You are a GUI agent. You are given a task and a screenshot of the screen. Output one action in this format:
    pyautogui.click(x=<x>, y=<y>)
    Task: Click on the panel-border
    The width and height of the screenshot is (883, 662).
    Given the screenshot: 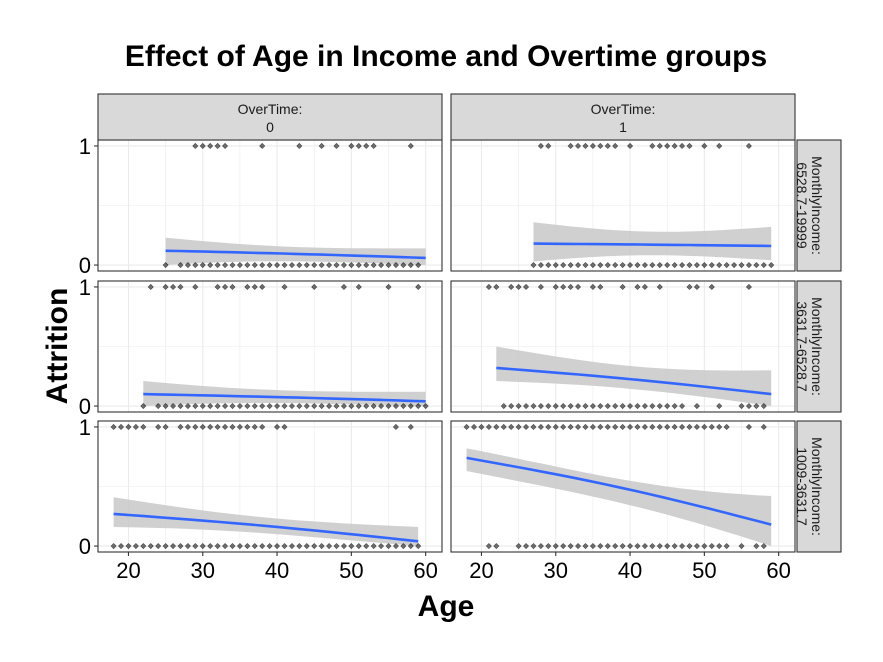 What is the action you would take?
    pyautogui.click(x=623, y=346)
    